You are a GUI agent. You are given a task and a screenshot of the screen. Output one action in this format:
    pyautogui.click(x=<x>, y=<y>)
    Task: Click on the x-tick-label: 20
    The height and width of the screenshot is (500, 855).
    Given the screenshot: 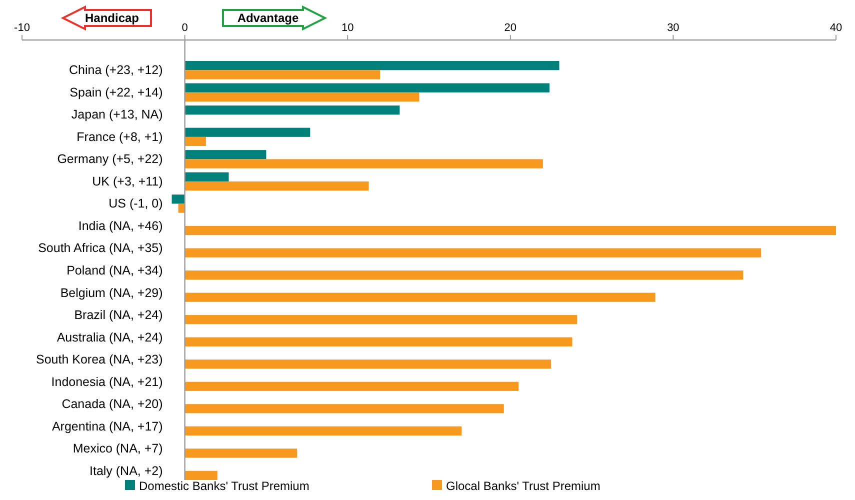 What is the action you would take?
    pyautogui.click(x=510, y=28)
    